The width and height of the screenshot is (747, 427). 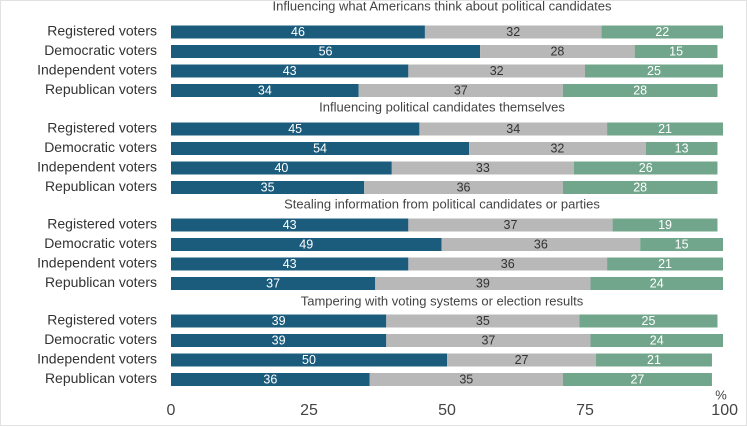 I want to click on data-label: 26, so click(x=646, y=168).